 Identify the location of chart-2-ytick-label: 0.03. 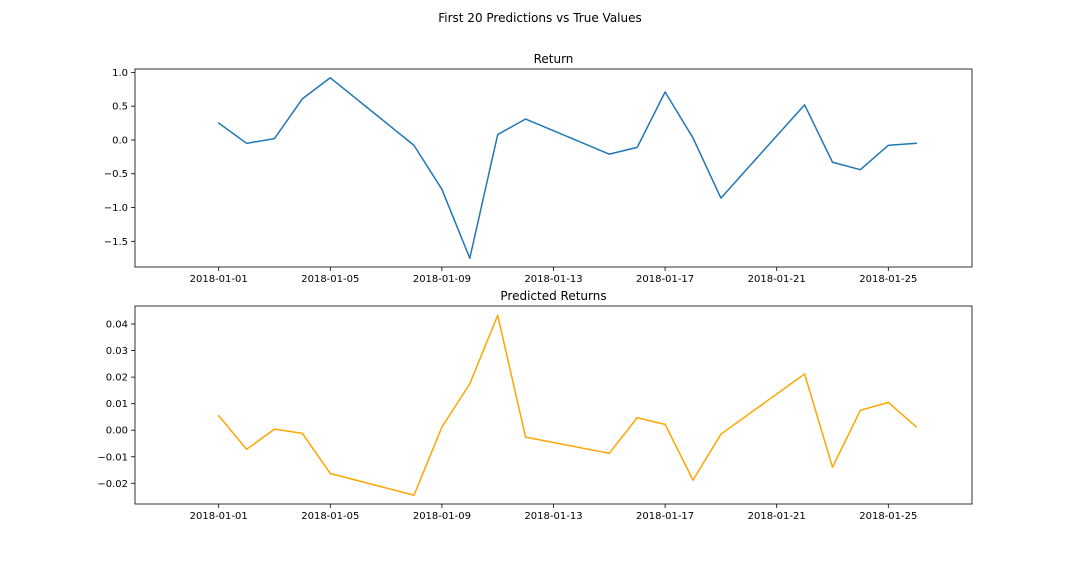
(117, 351).